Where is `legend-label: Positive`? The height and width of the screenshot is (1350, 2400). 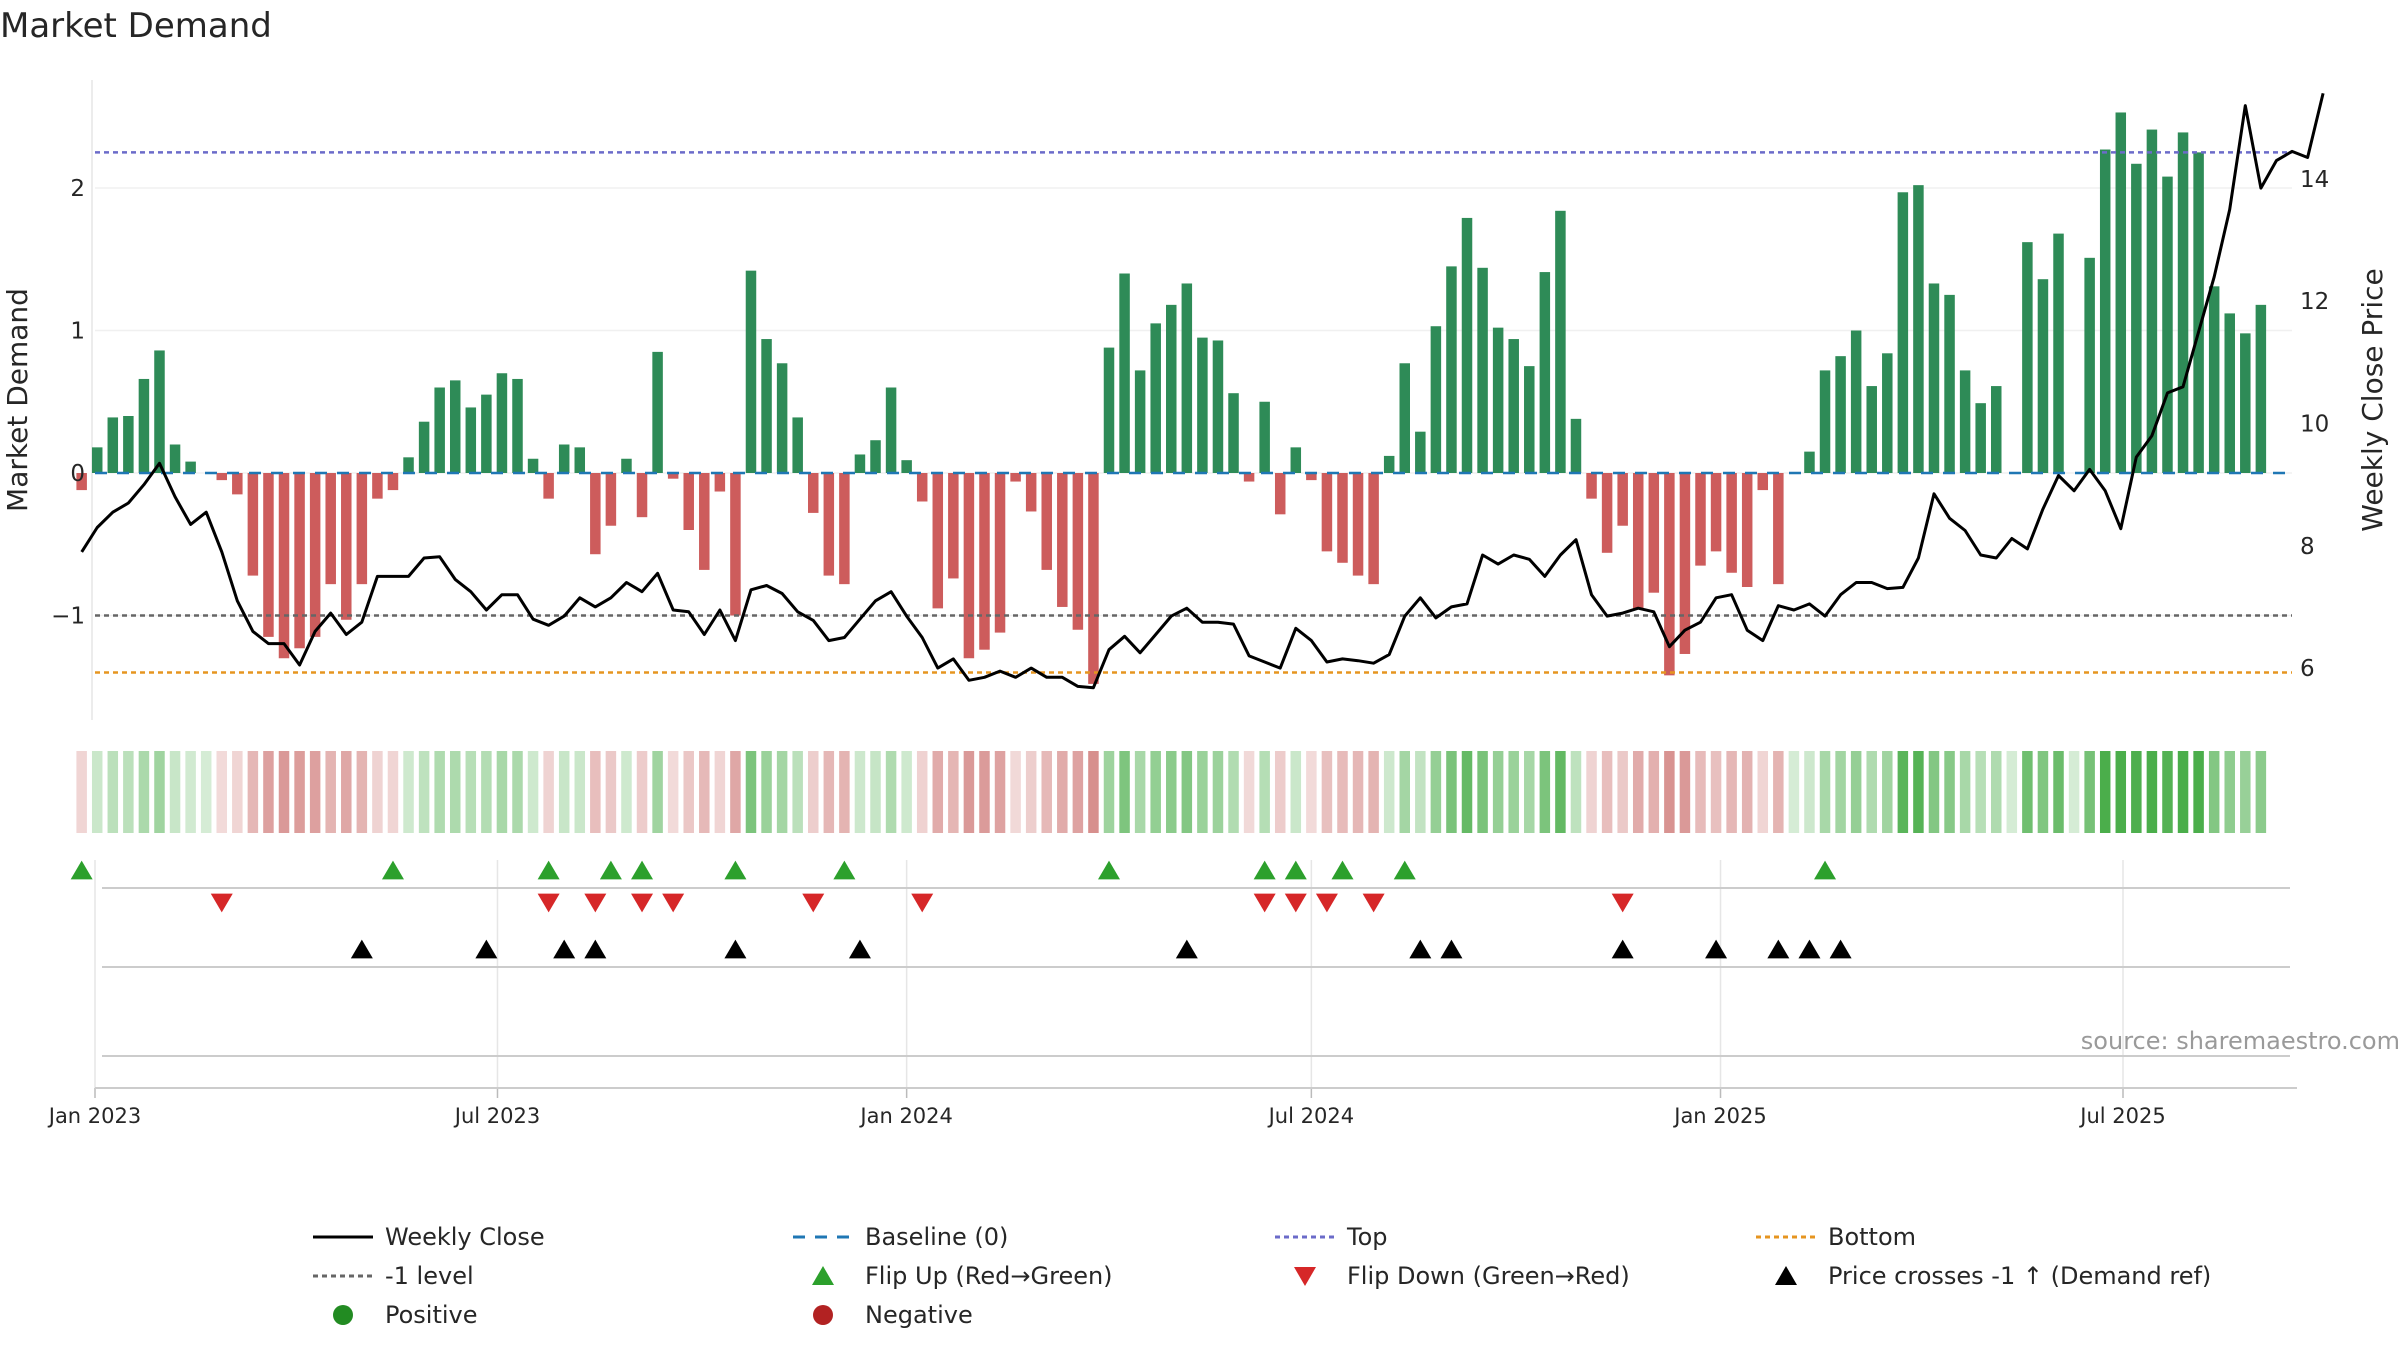
legend-label: Positive is located at coordinates (431, 1315).